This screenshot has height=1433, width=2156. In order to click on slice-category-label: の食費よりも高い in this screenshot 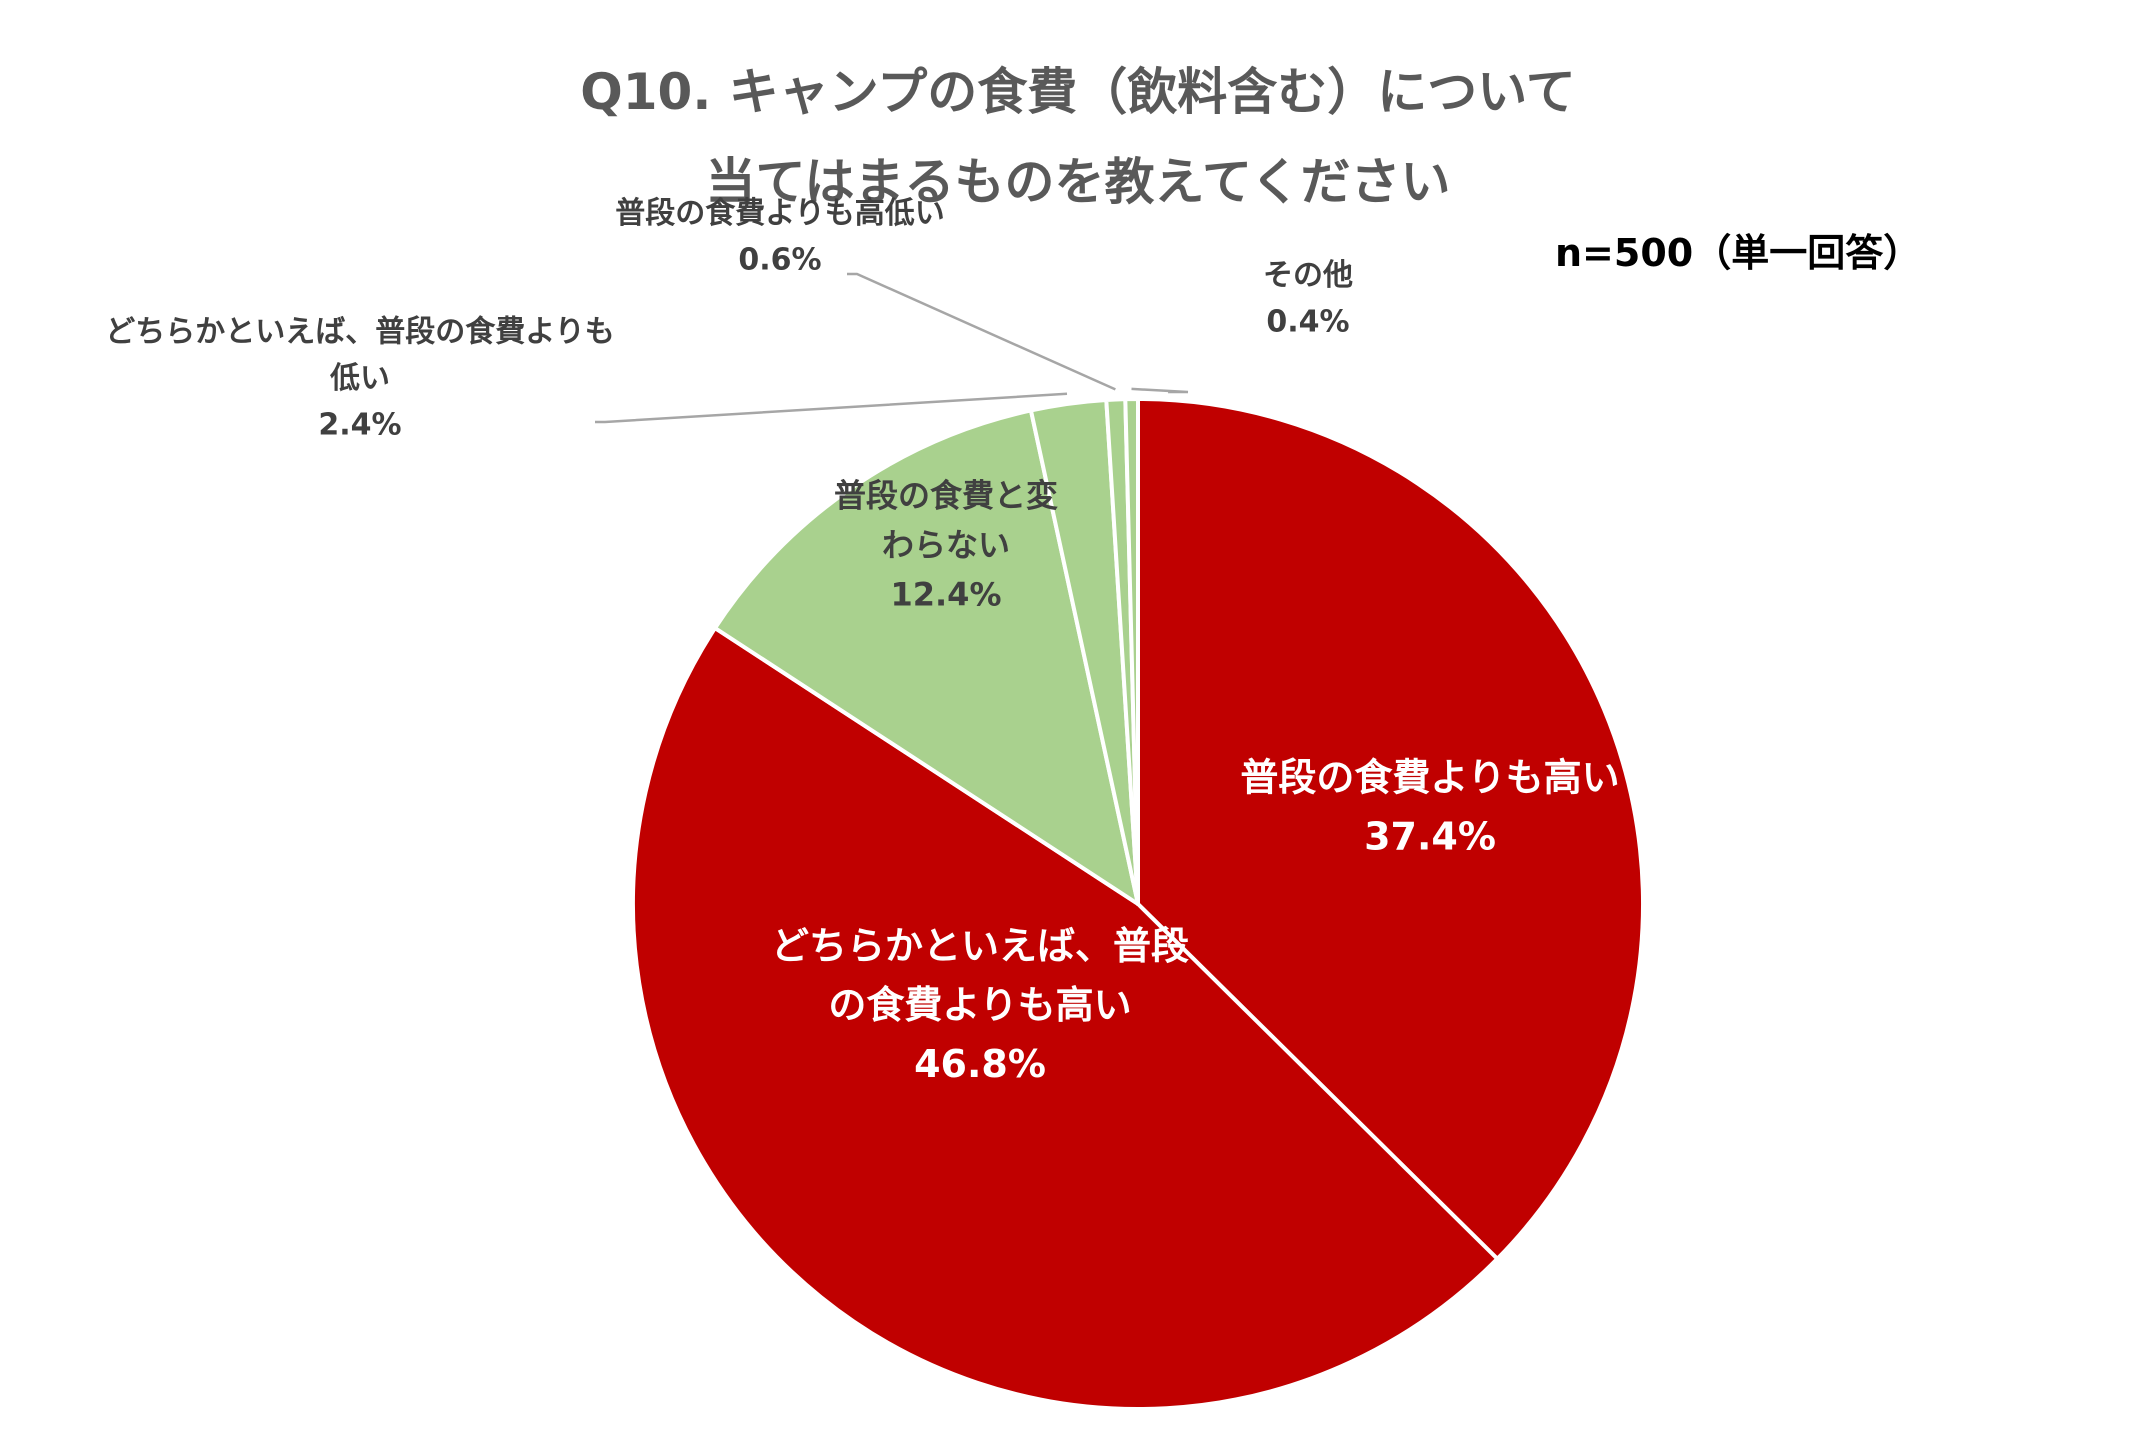, I will do `click(979, 1005)`.